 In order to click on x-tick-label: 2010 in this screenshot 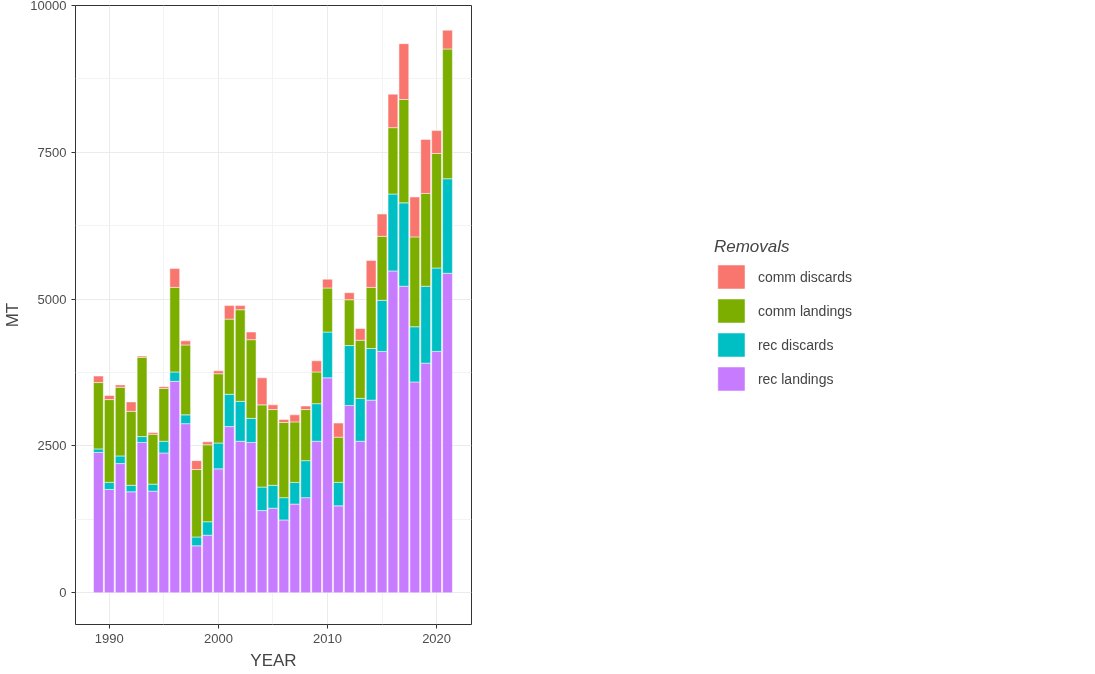, I will do `click(327, 638)`.